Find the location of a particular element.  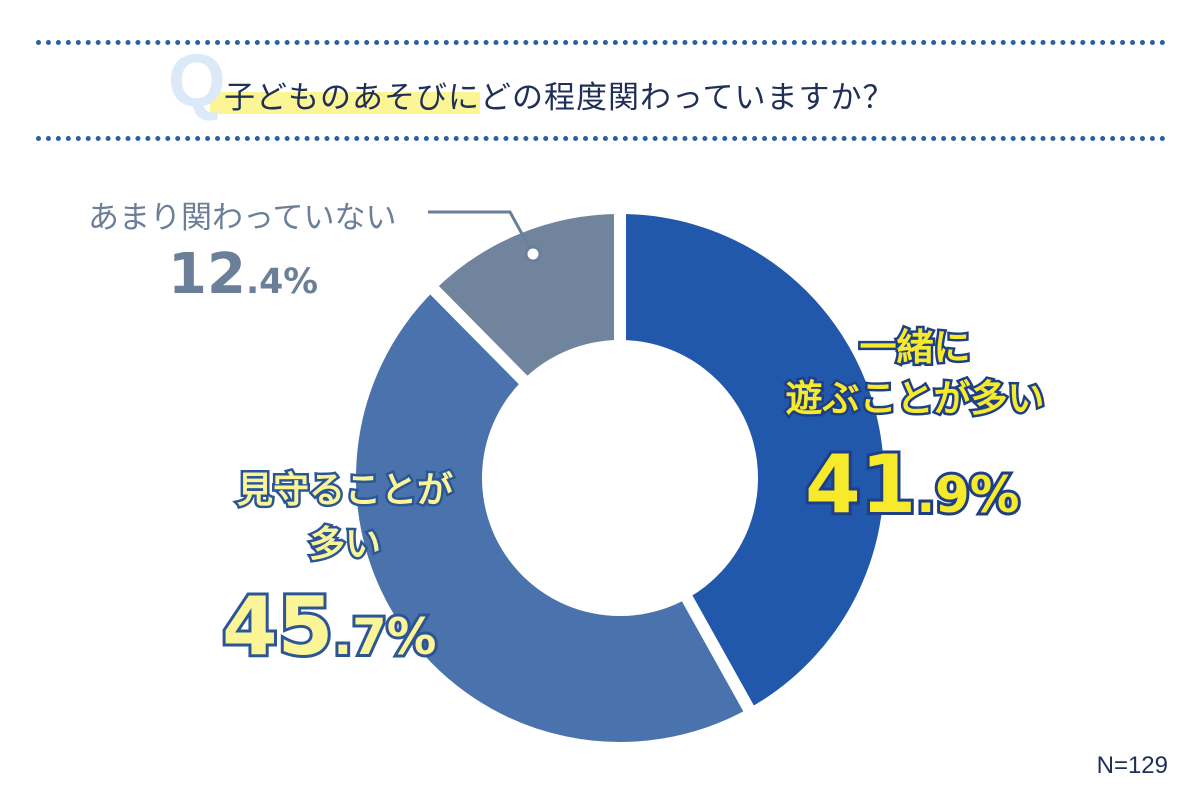

pct-decimal: .7 is located at coordinates (359, 637).